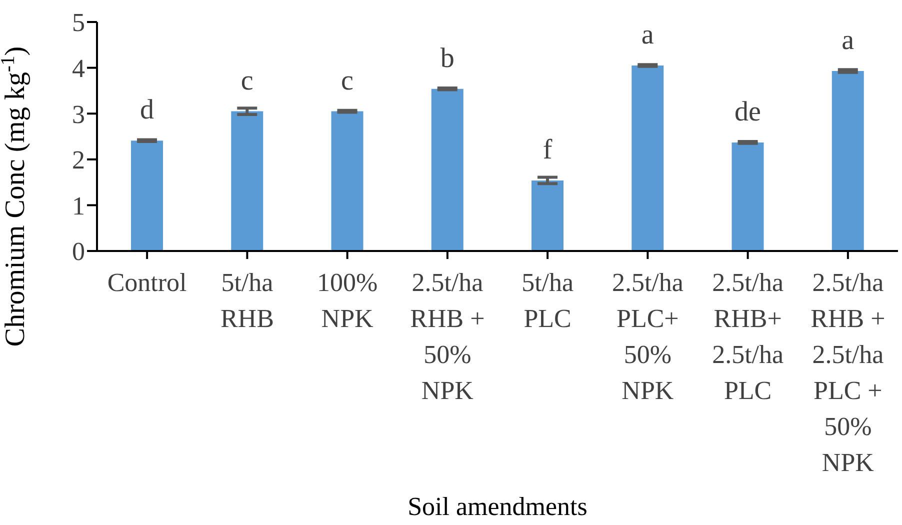  Describe the element at coordinates (347, 300) in the screenshot. I see `x-tick-label: 100% NPK` at that location.